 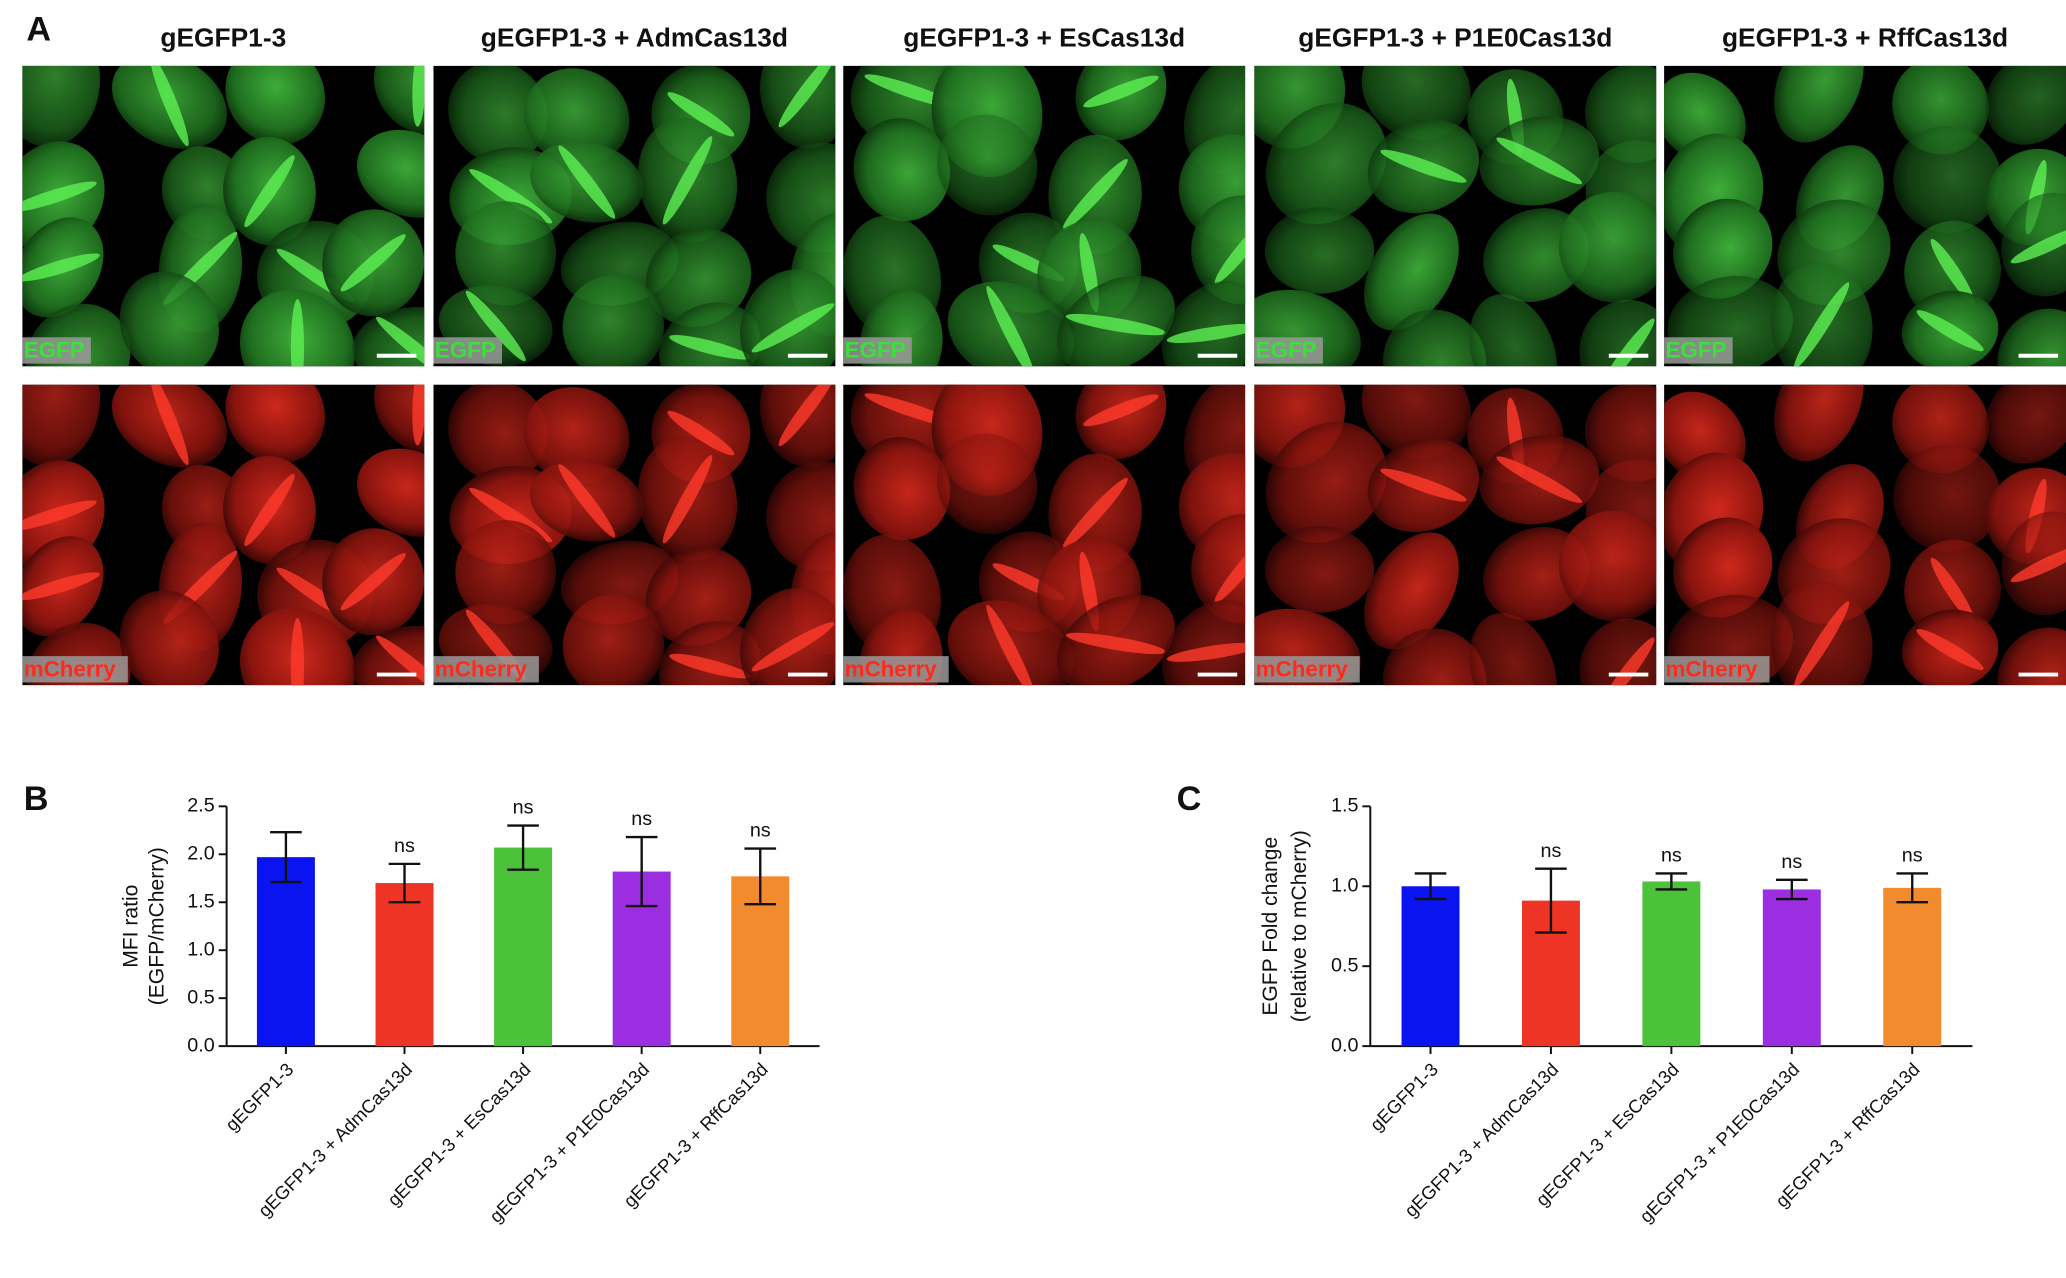 What do you see at coordinates (157, 926) in the screenshot?
I see `y-axis-label: (EGFP/mCherry)` at bounding box center [157, 926].